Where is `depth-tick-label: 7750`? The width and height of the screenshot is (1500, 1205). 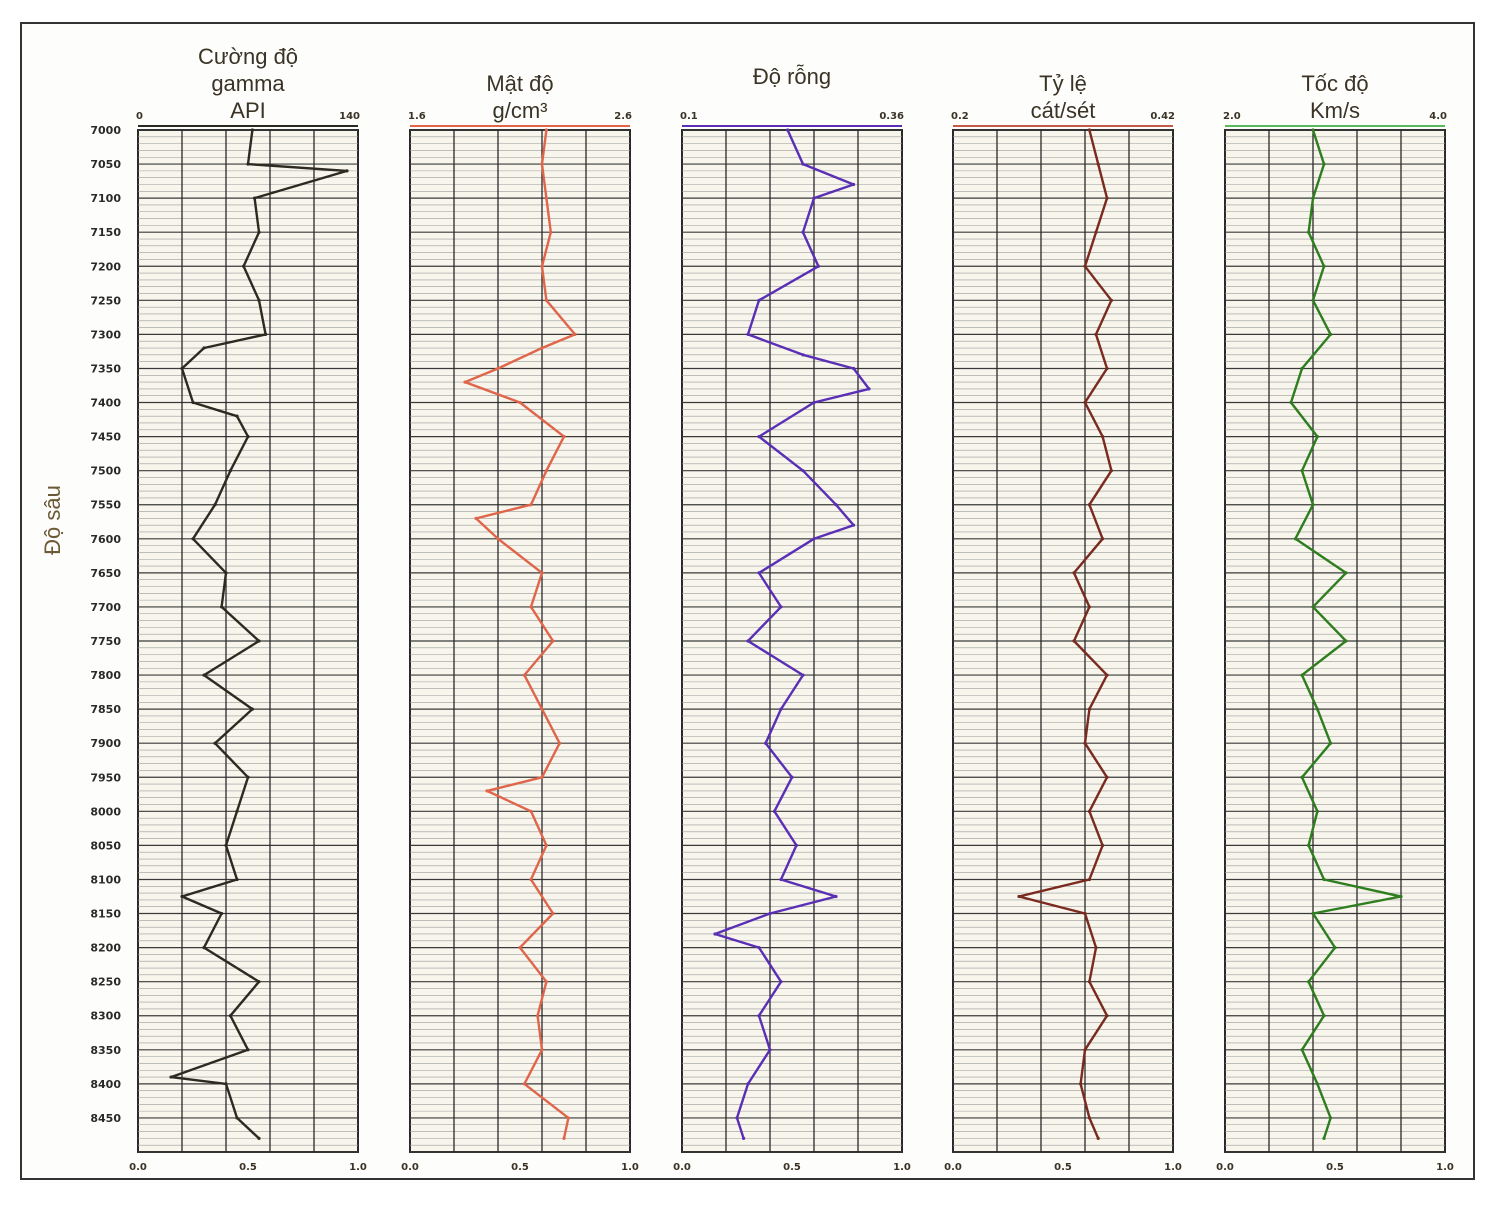
depth-tick-label: 7750 is located at coordinates (105, 641).